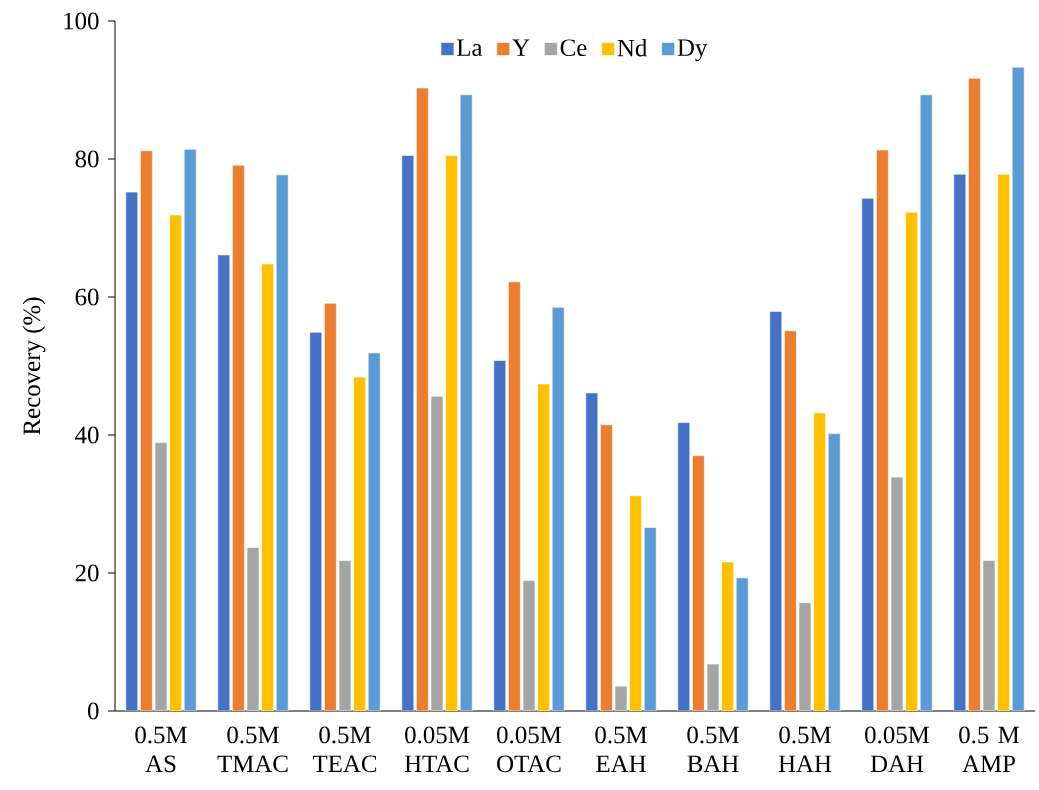 The width and height of the screenshot is (1039, 790). Describe the element at coordinates (344, 749) in the screenshot. I see `x-tick-label: 0.5M TEAC` at that location.